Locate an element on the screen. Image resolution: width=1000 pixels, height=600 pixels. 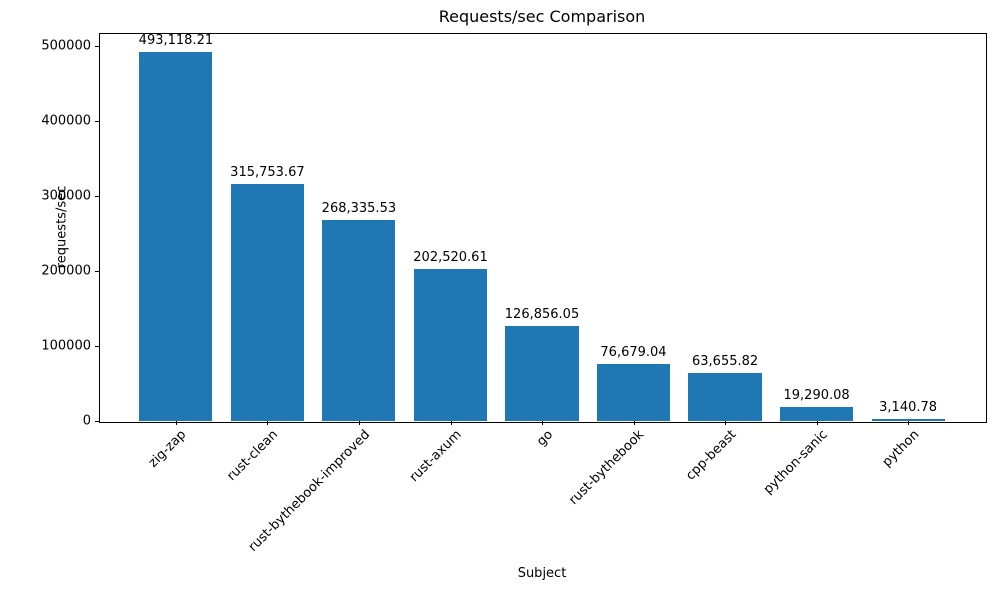
y-tick-label: 500000 is located at coordinates (66, 46).